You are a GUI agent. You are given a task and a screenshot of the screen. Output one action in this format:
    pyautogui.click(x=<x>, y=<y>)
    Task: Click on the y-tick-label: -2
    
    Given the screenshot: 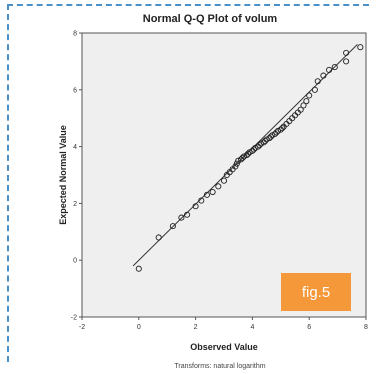 What is the action you would take?
    pyautogui.click(x=74, y=318)
    